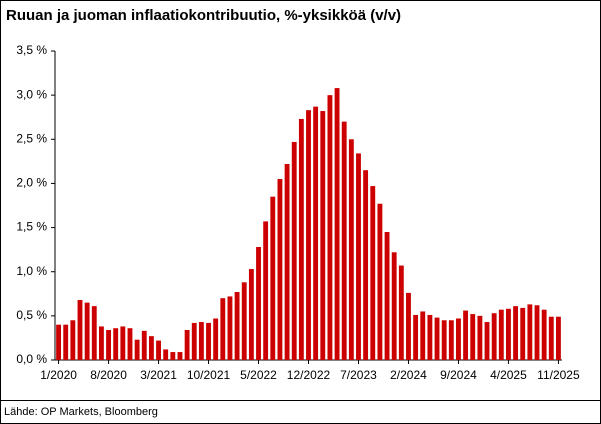  I want to click on y-tick-label: 2,5 %, so click(31, 138).